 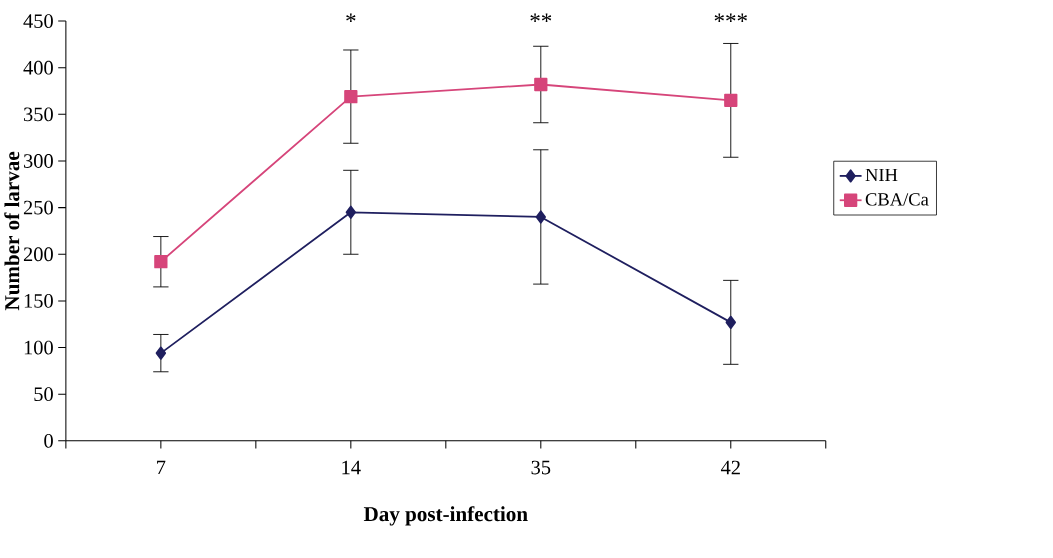 What do you see at coordinates (351, 467) in the screenshot?
I see `x-tick-label: 14` at bounding box center [351, 467].